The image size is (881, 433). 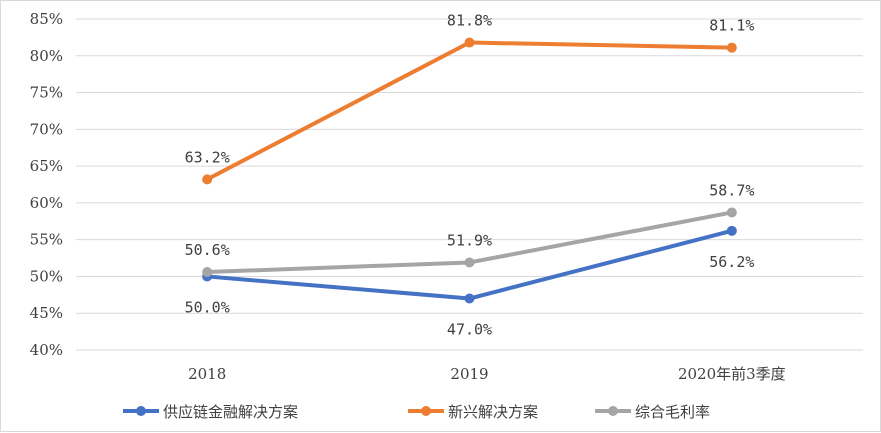 What do you see at coordinates (672, 412) in the screenshot?
I see `legend-entry-label: 综合毛利率` at bounding box center [672, 412].